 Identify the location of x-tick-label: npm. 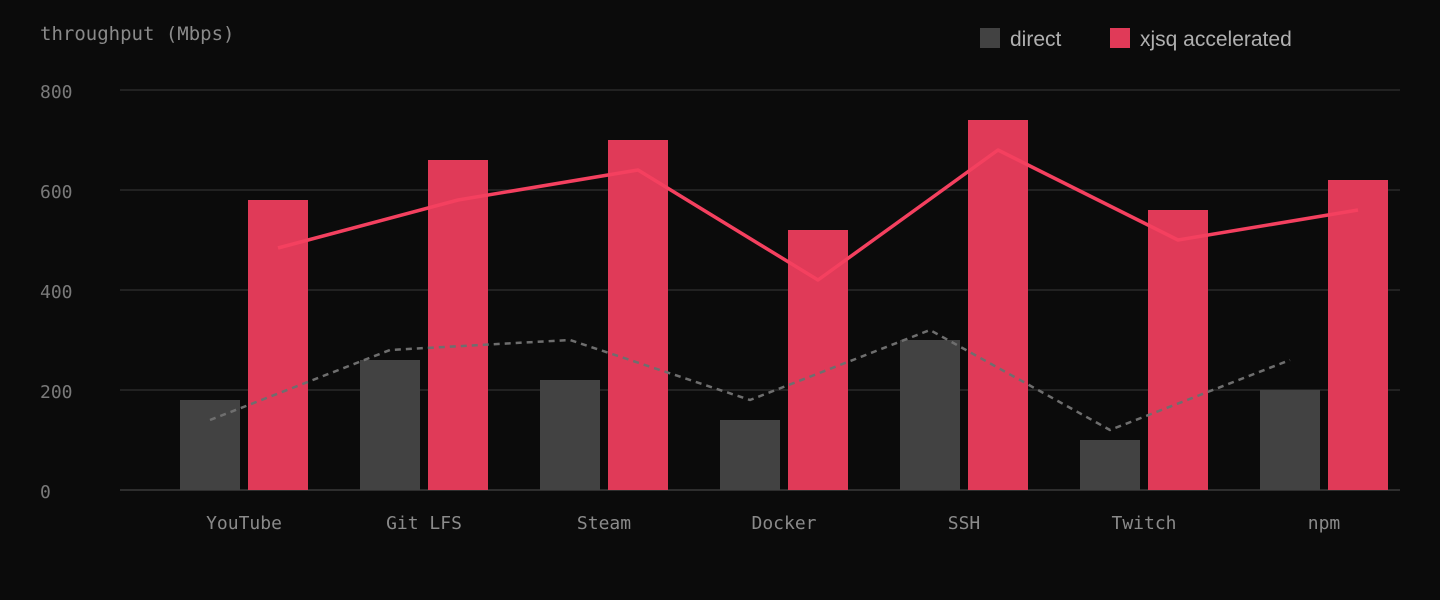
(1324, 523).